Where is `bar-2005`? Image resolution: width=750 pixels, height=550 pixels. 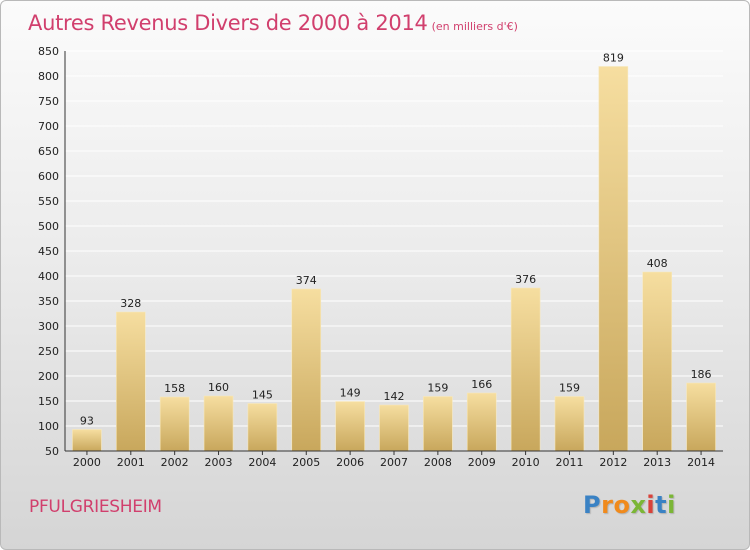
bar-2005 is located at coordinates (306, 370).